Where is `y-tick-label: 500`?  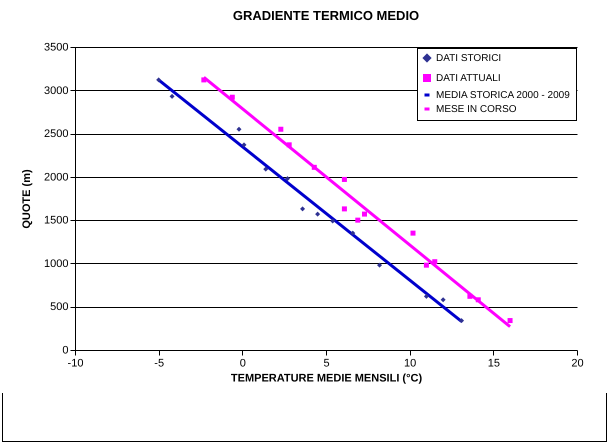 y-tick-label: 500 is located at coordinates (59, 307).